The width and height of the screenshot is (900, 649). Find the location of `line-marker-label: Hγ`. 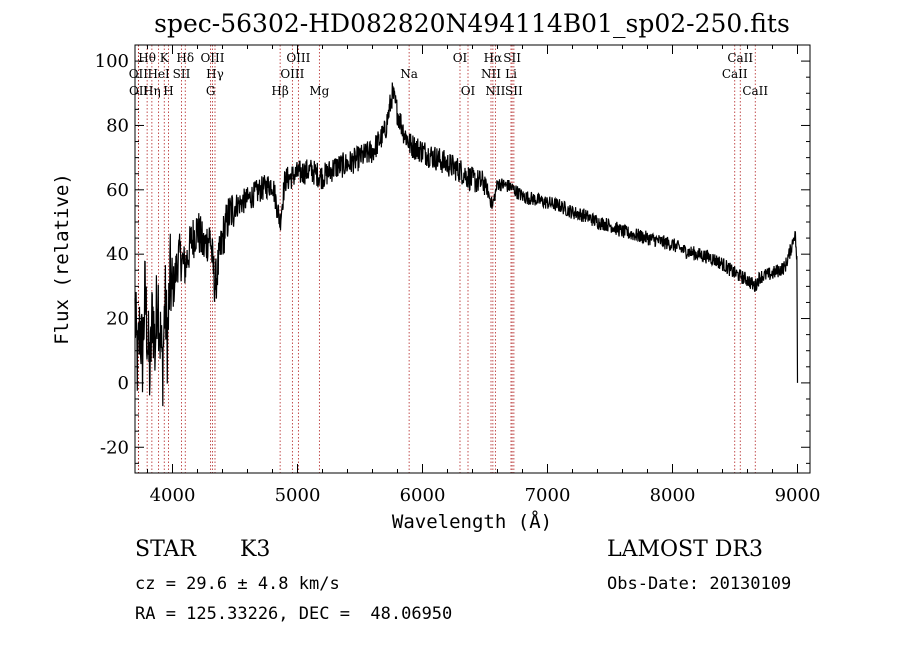

line-marker-label: Hγ is located at coordinates (215, 74).